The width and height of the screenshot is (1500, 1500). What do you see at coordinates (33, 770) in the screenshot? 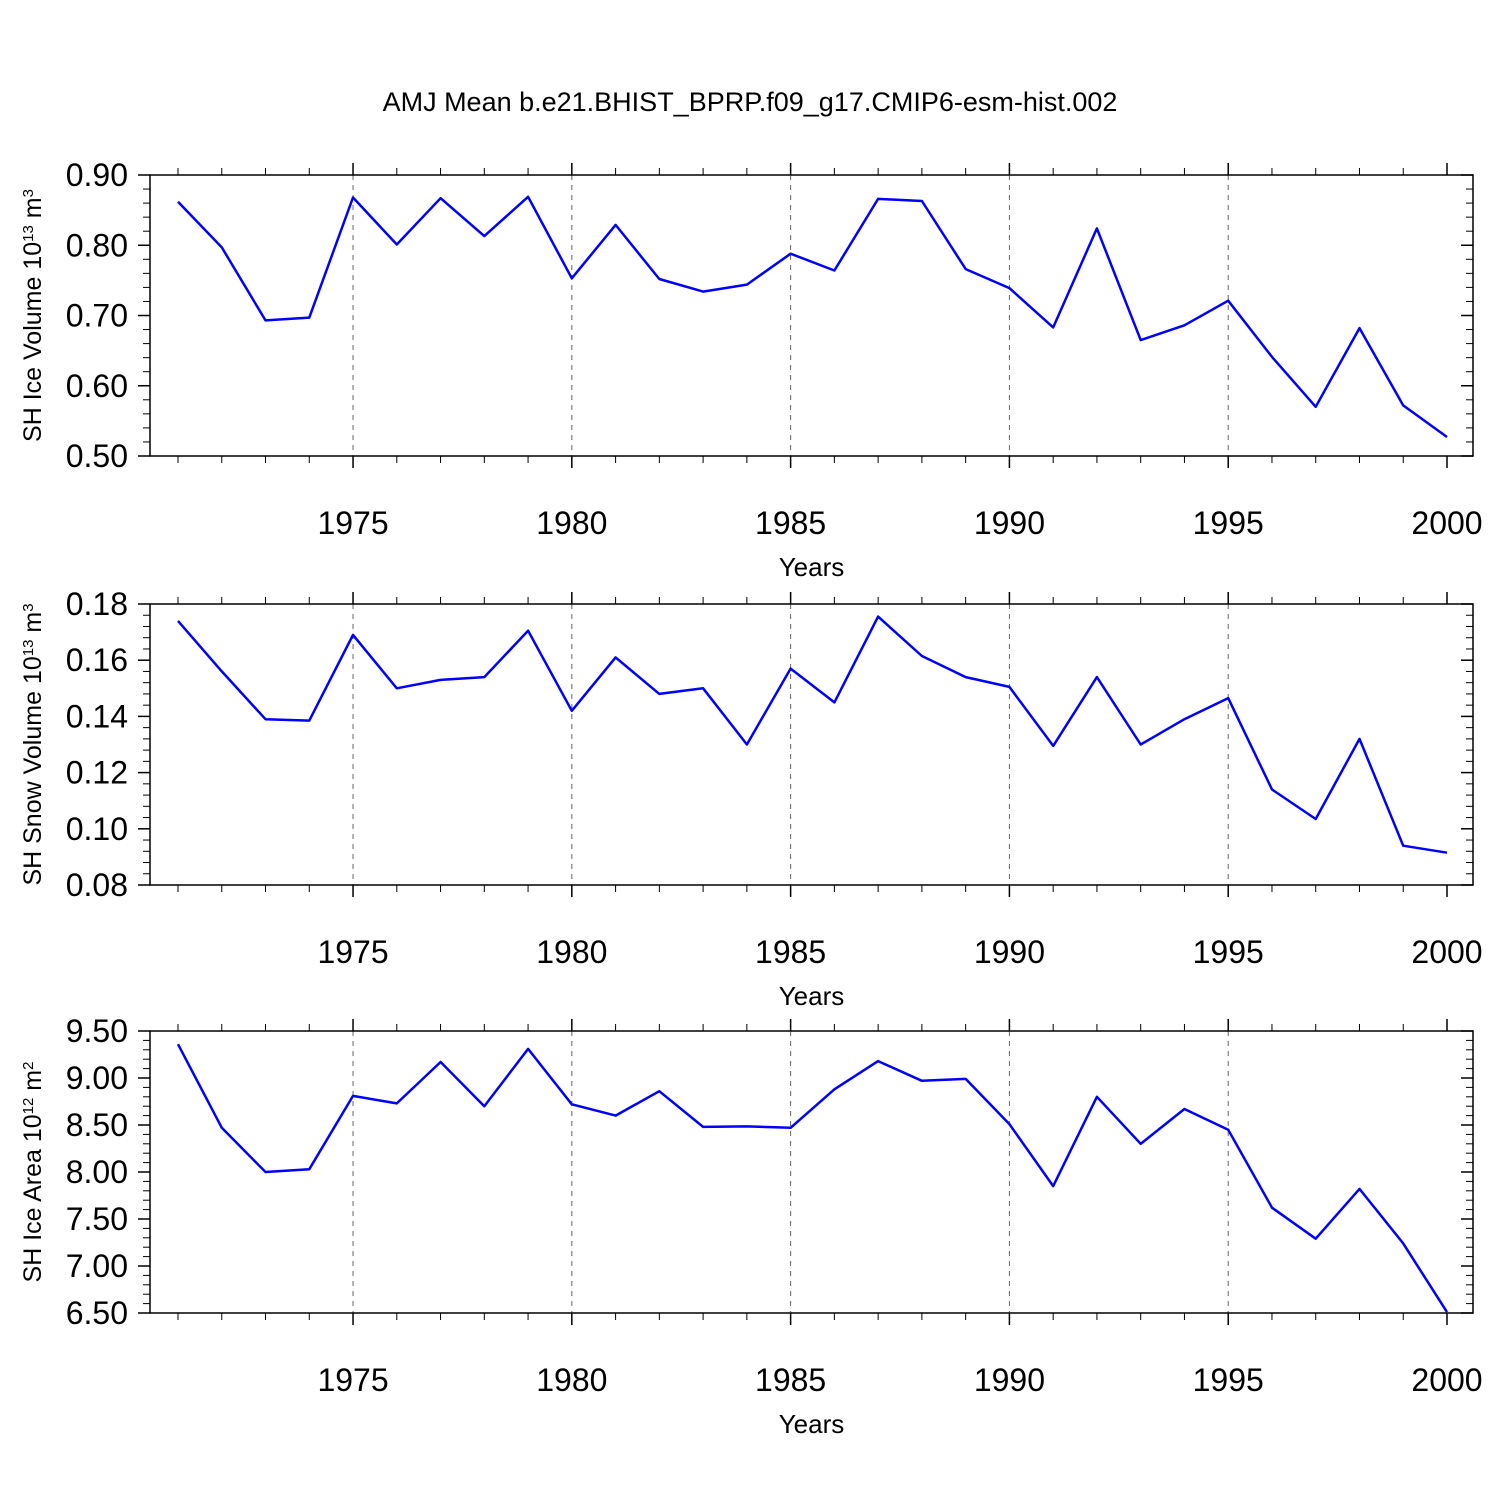
I see `y-axis-title-text: SH Snow Volume 10` at bounding box center [33, 770].